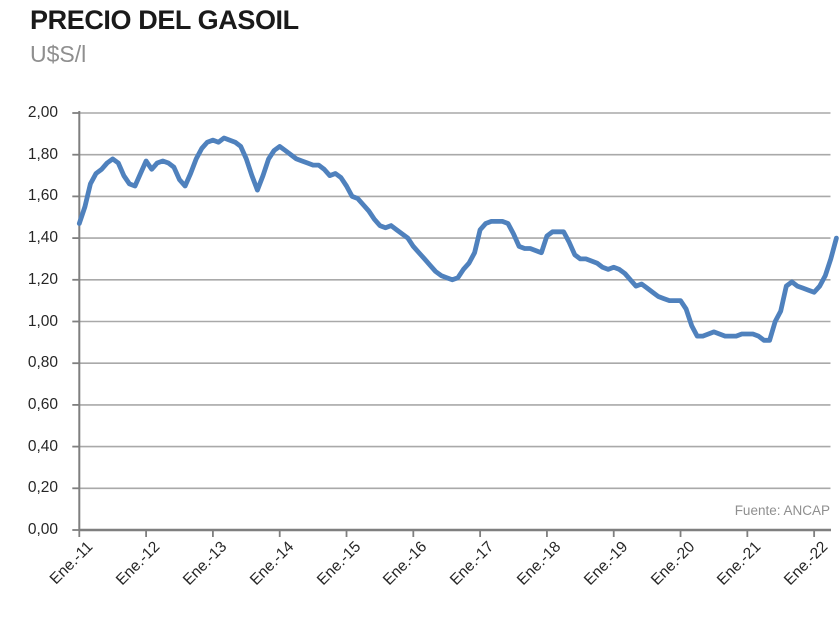  I want to click on y-axis-tick-label: 1,60, so click(42, 196).